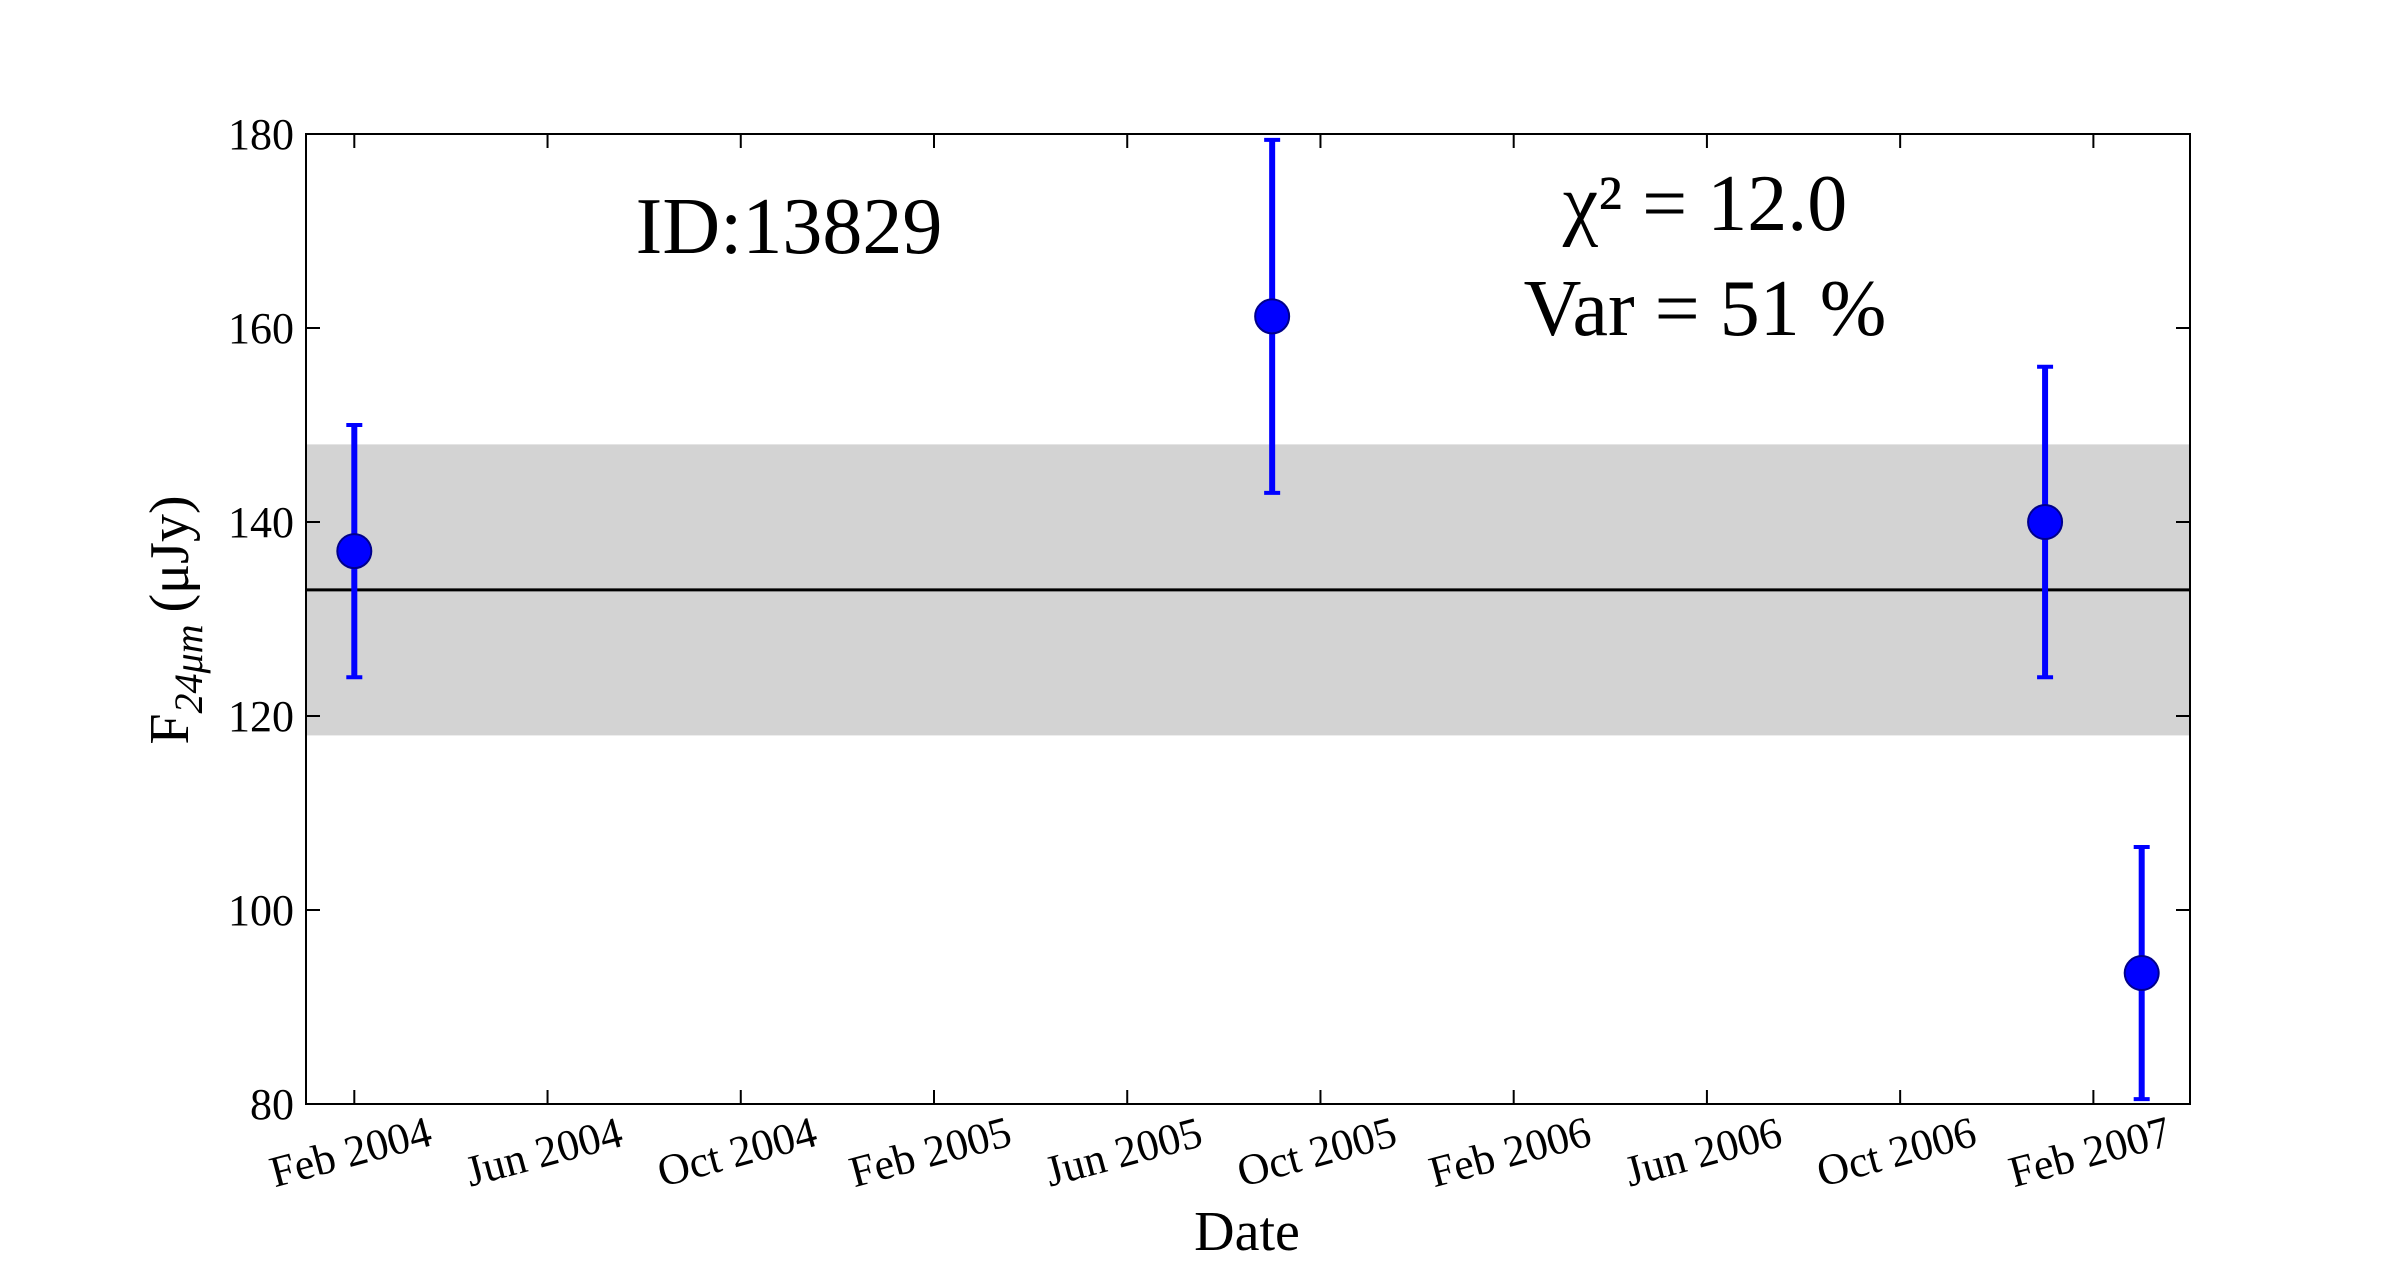 The width and height of the screenshot is (2400, 1285). I want to click on y-tick-label: 120, so click(261, 716).